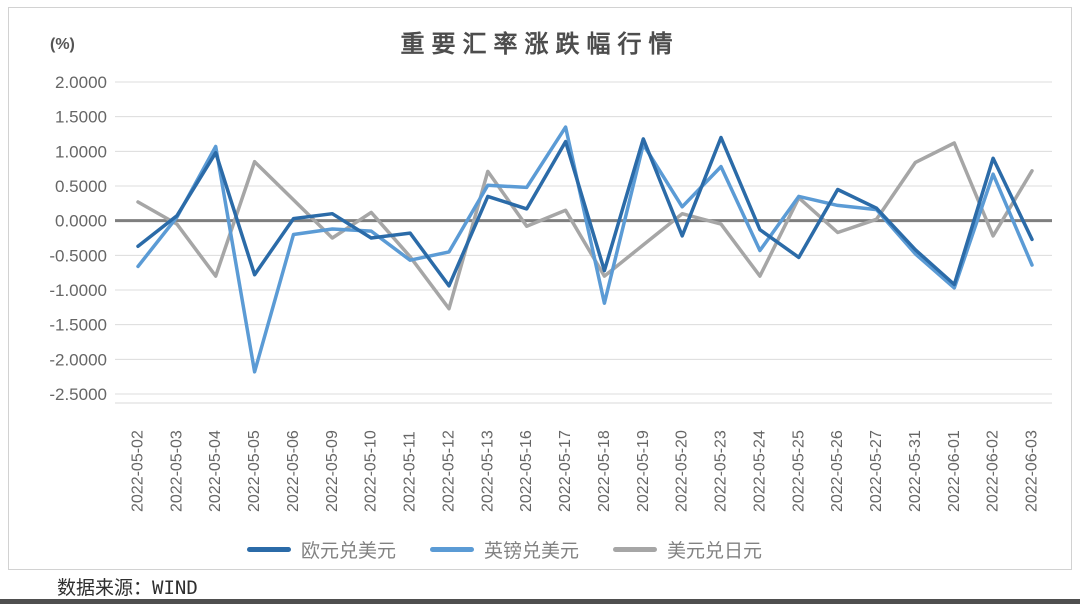 This screenshot has width=1080, height=604. Describe the element at coordinates (643, 471) in the screenshot. I see `x-tick-label: 2022-05-19` at that location.